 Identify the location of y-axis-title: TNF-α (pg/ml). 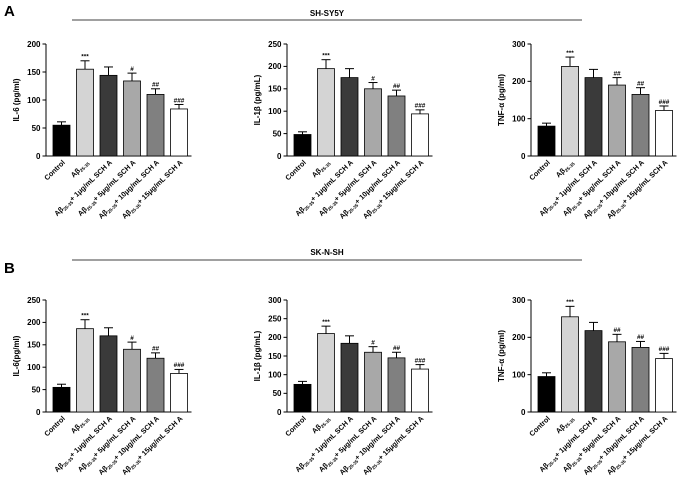
(501, 356).